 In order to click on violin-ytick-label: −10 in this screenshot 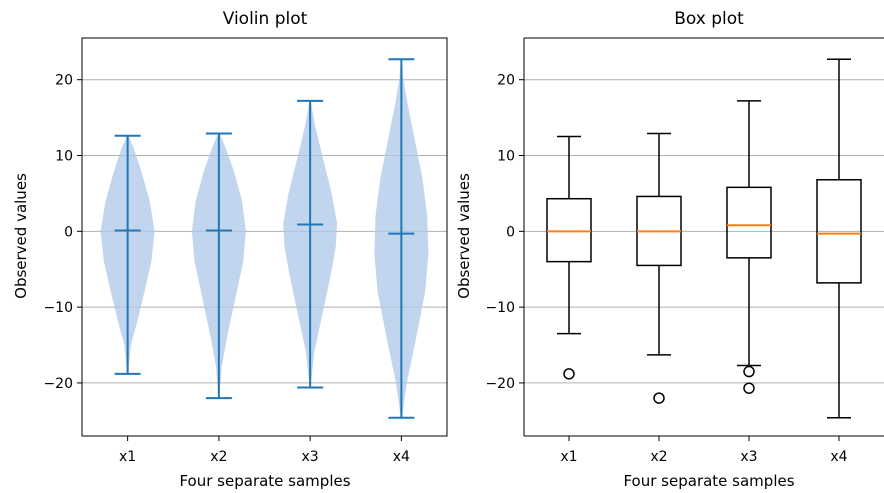, I will do `click(58, 308)`.